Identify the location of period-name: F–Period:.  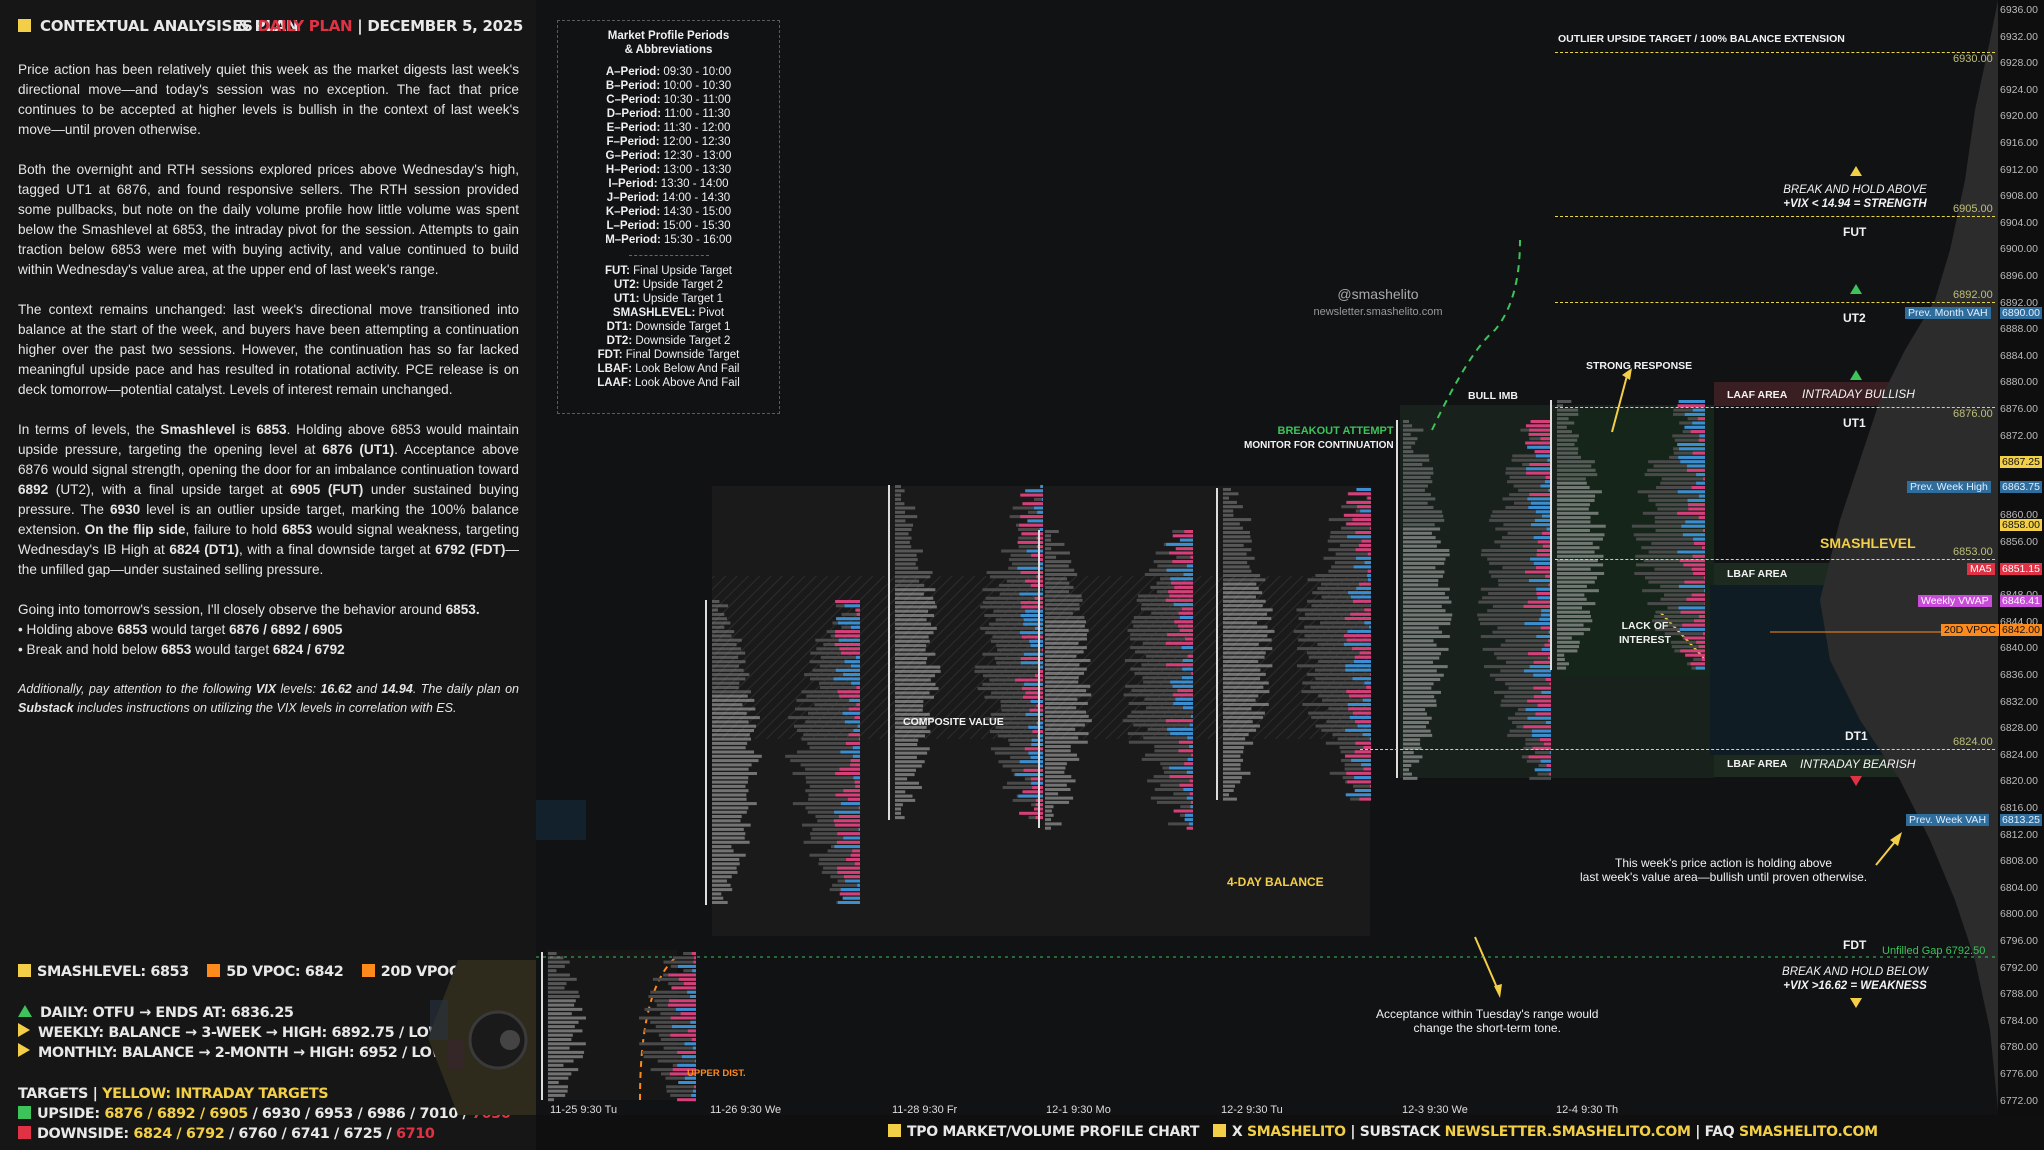
(633, 142).